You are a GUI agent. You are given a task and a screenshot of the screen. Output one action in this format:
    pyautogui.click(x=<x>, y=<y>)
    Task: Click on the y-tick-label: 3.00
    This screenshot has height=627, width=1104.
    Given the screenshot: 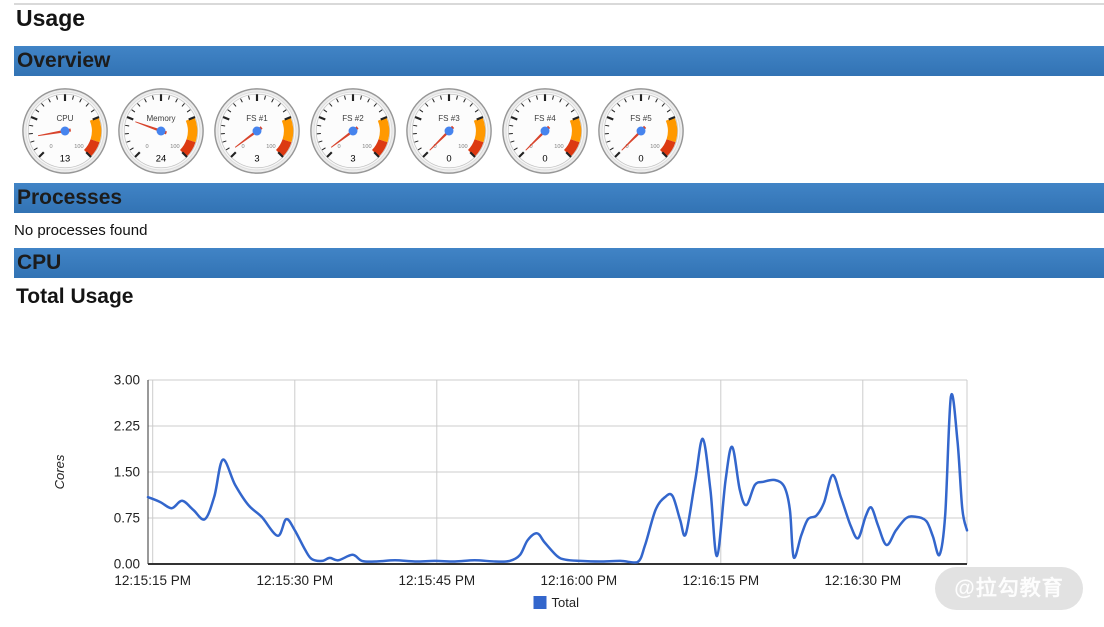 What is the action you would take?
    pyautogui.click(x=127, y=380)
    